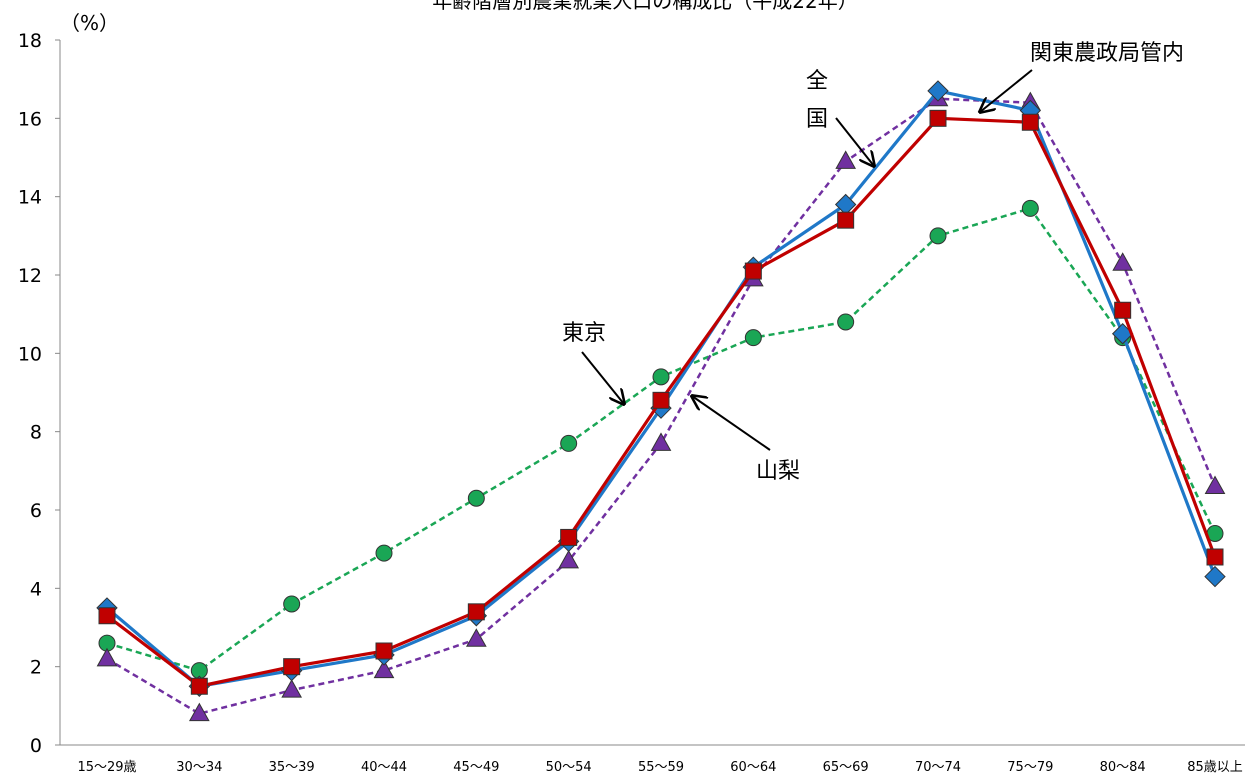 The image size is (1253, 778). Describe the element at coordinates (1215, 767) in the screenshot. I see `x-tick-label: 85歳以上` at that location.